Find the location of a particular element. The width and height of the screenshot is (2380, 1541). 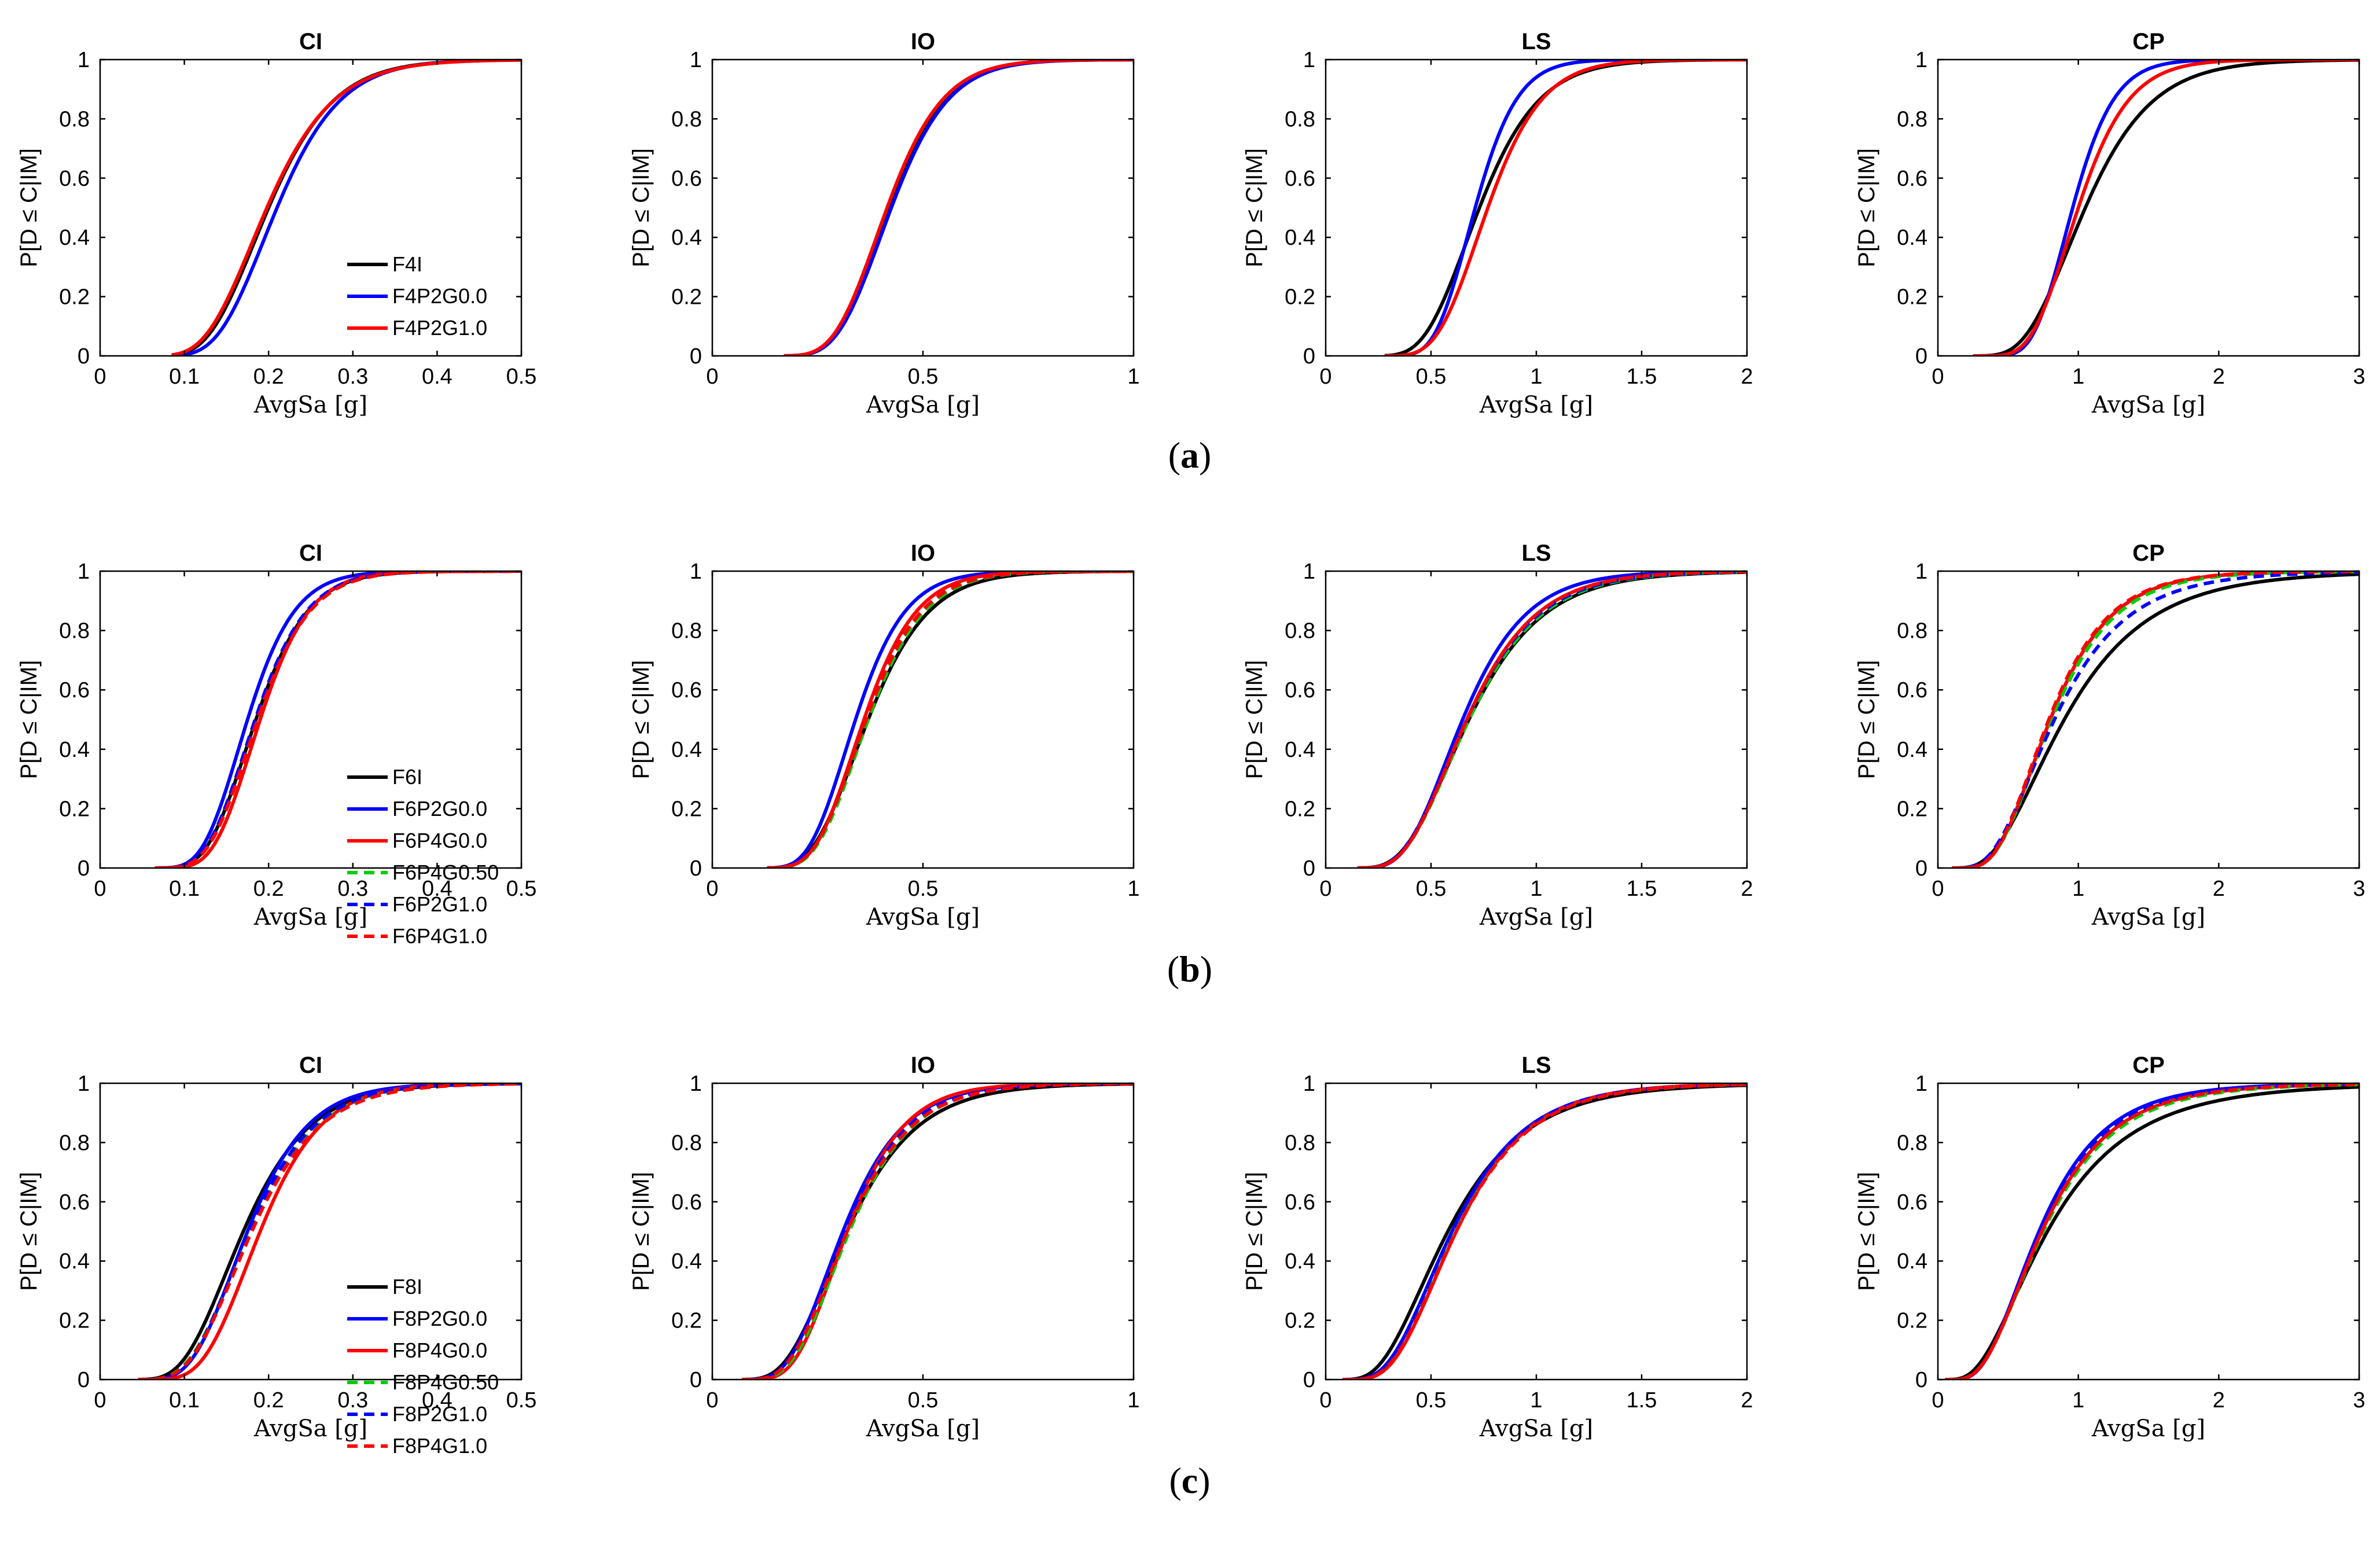

panel-title: IO is located at coordinates (923, 1065).